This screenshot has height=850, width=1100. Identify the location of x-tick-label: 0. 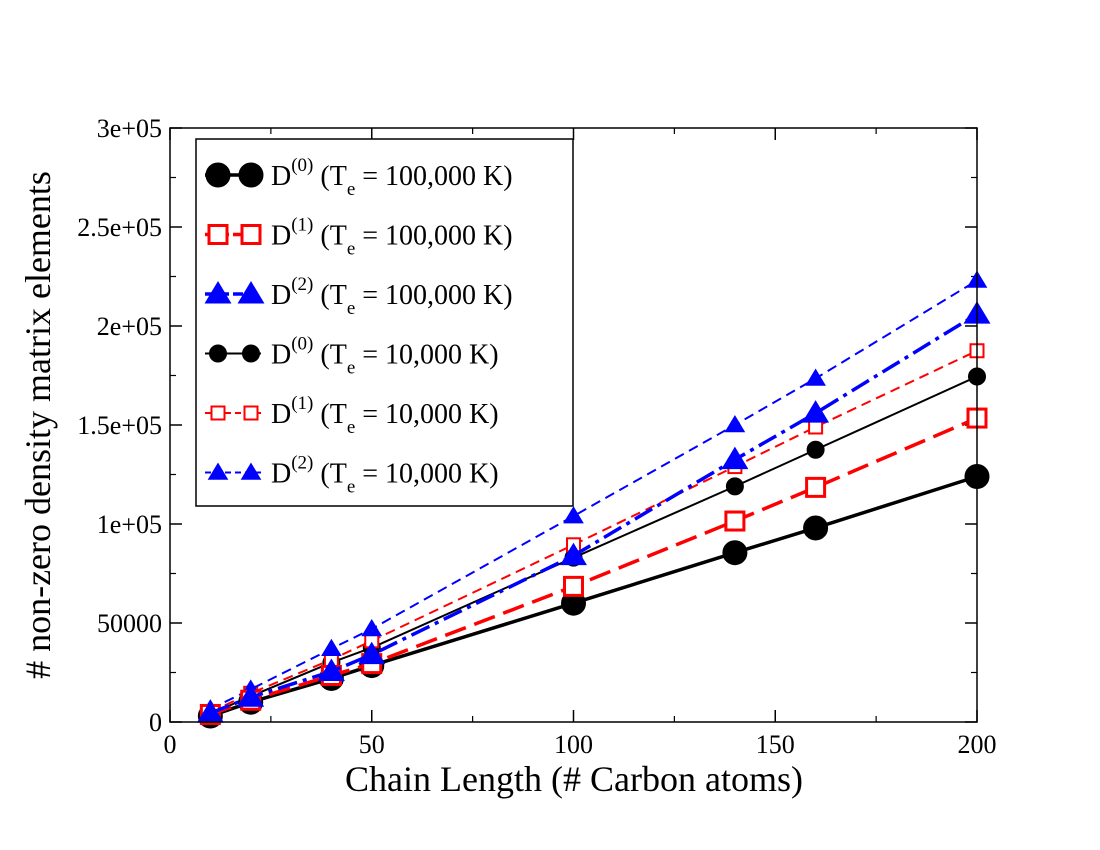
(170, 744).